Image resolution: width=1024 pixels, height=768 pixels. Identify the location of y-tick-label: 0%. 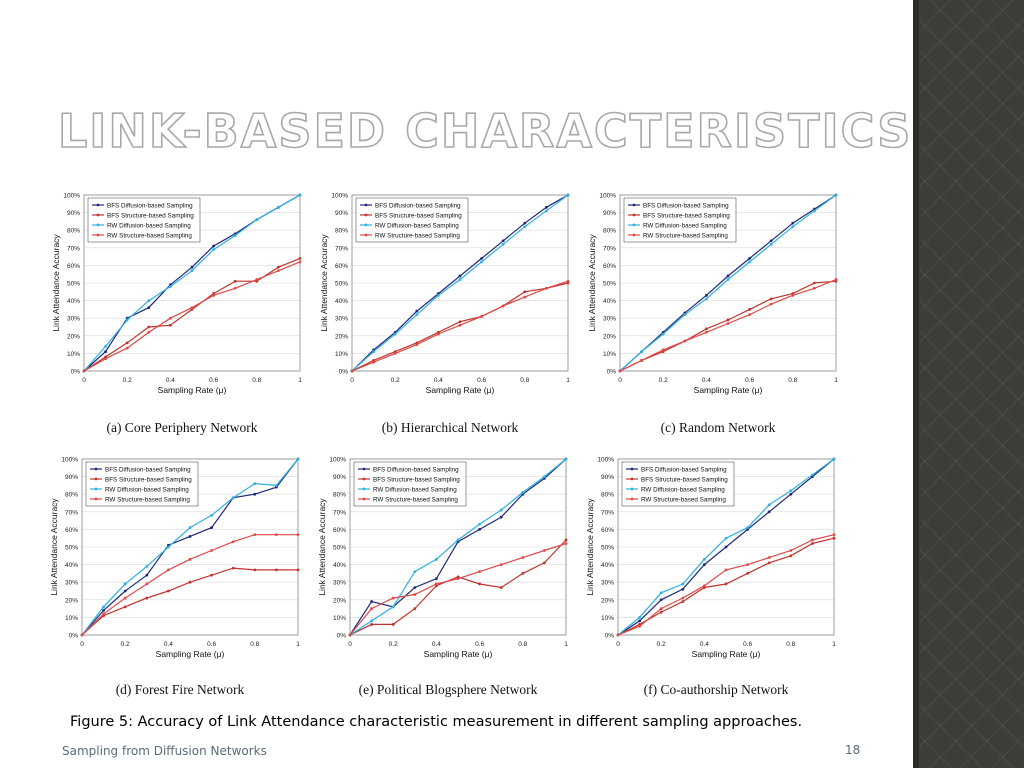
(74, 636).